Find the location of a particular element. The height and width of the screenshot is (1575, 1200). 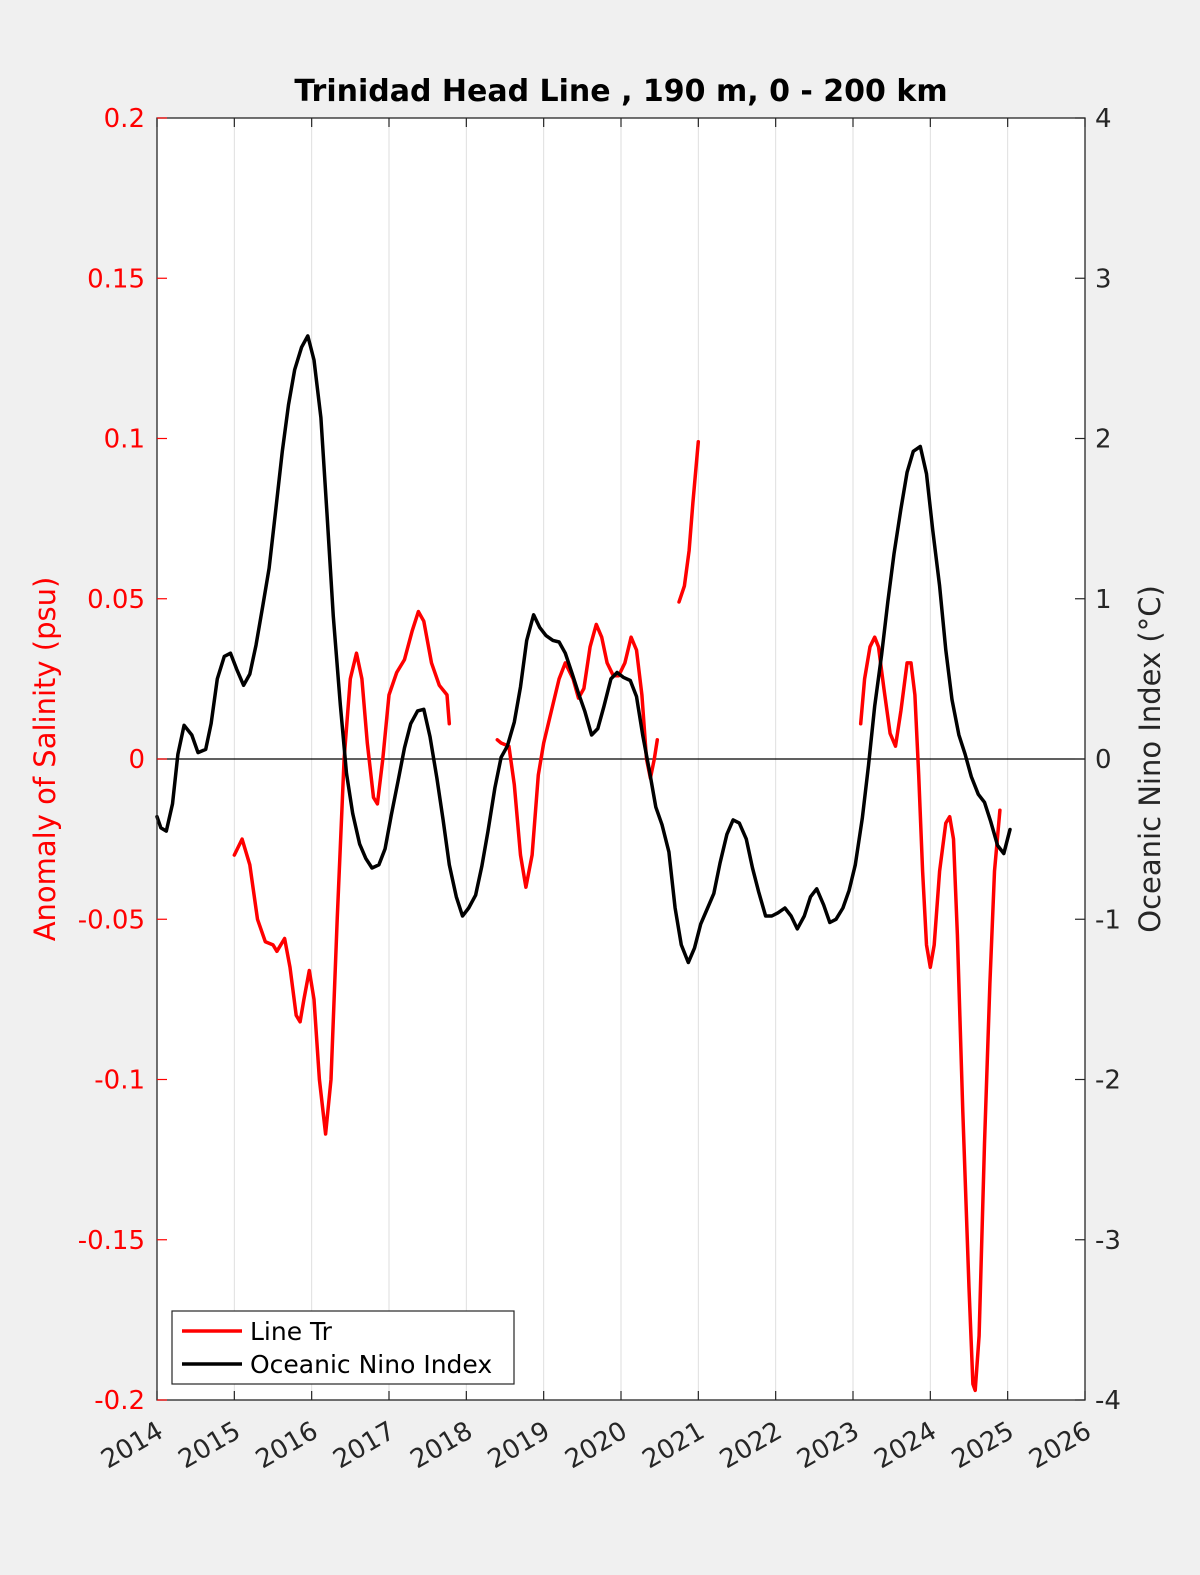

y-right-tick-label: -4 is located at coordinates (1108, 1401).